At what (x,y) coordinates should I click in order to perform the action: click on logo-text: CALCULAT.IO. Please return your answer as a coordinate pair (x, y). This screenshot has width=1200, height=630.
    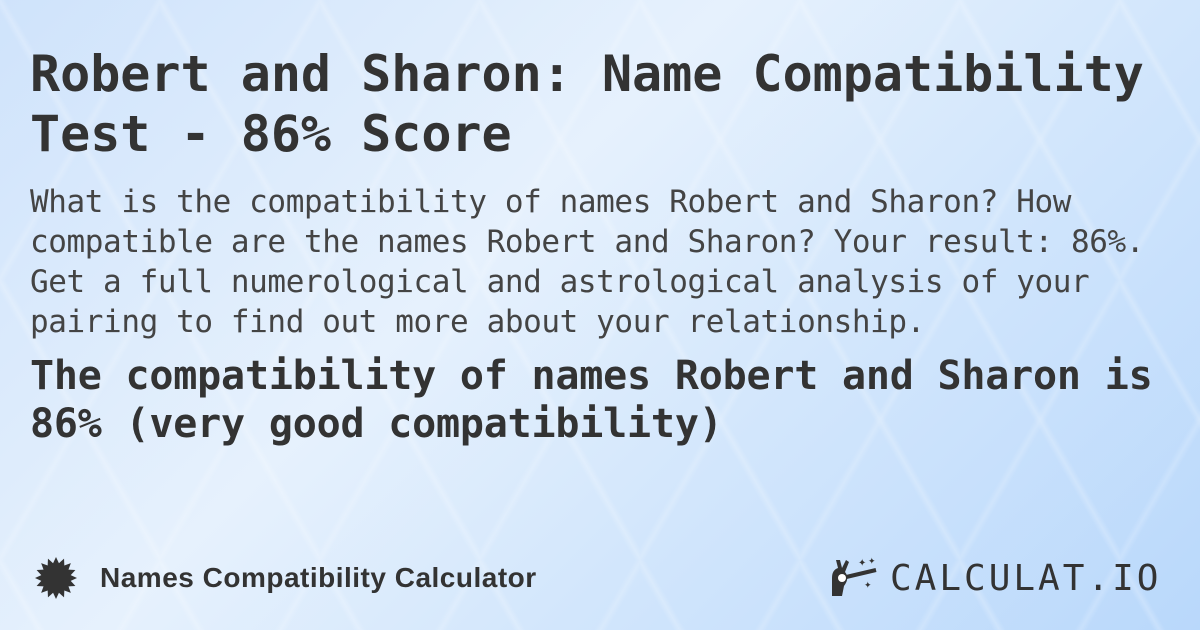
    Looking at the image, I should click on (1026, 578).